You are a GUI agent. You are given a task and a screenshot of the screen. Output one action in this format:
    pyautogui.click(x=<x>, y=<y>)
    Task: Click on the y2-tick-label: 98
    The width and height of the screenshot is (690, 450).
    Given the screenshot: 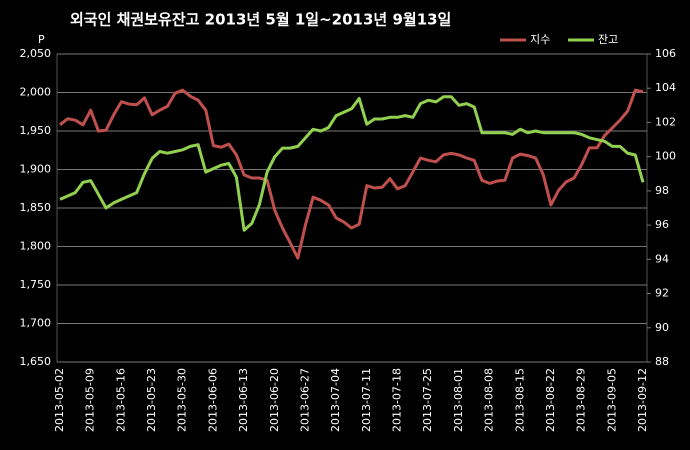 What is the action you would take?
    pyautogui.click(x=662, y=190)
    